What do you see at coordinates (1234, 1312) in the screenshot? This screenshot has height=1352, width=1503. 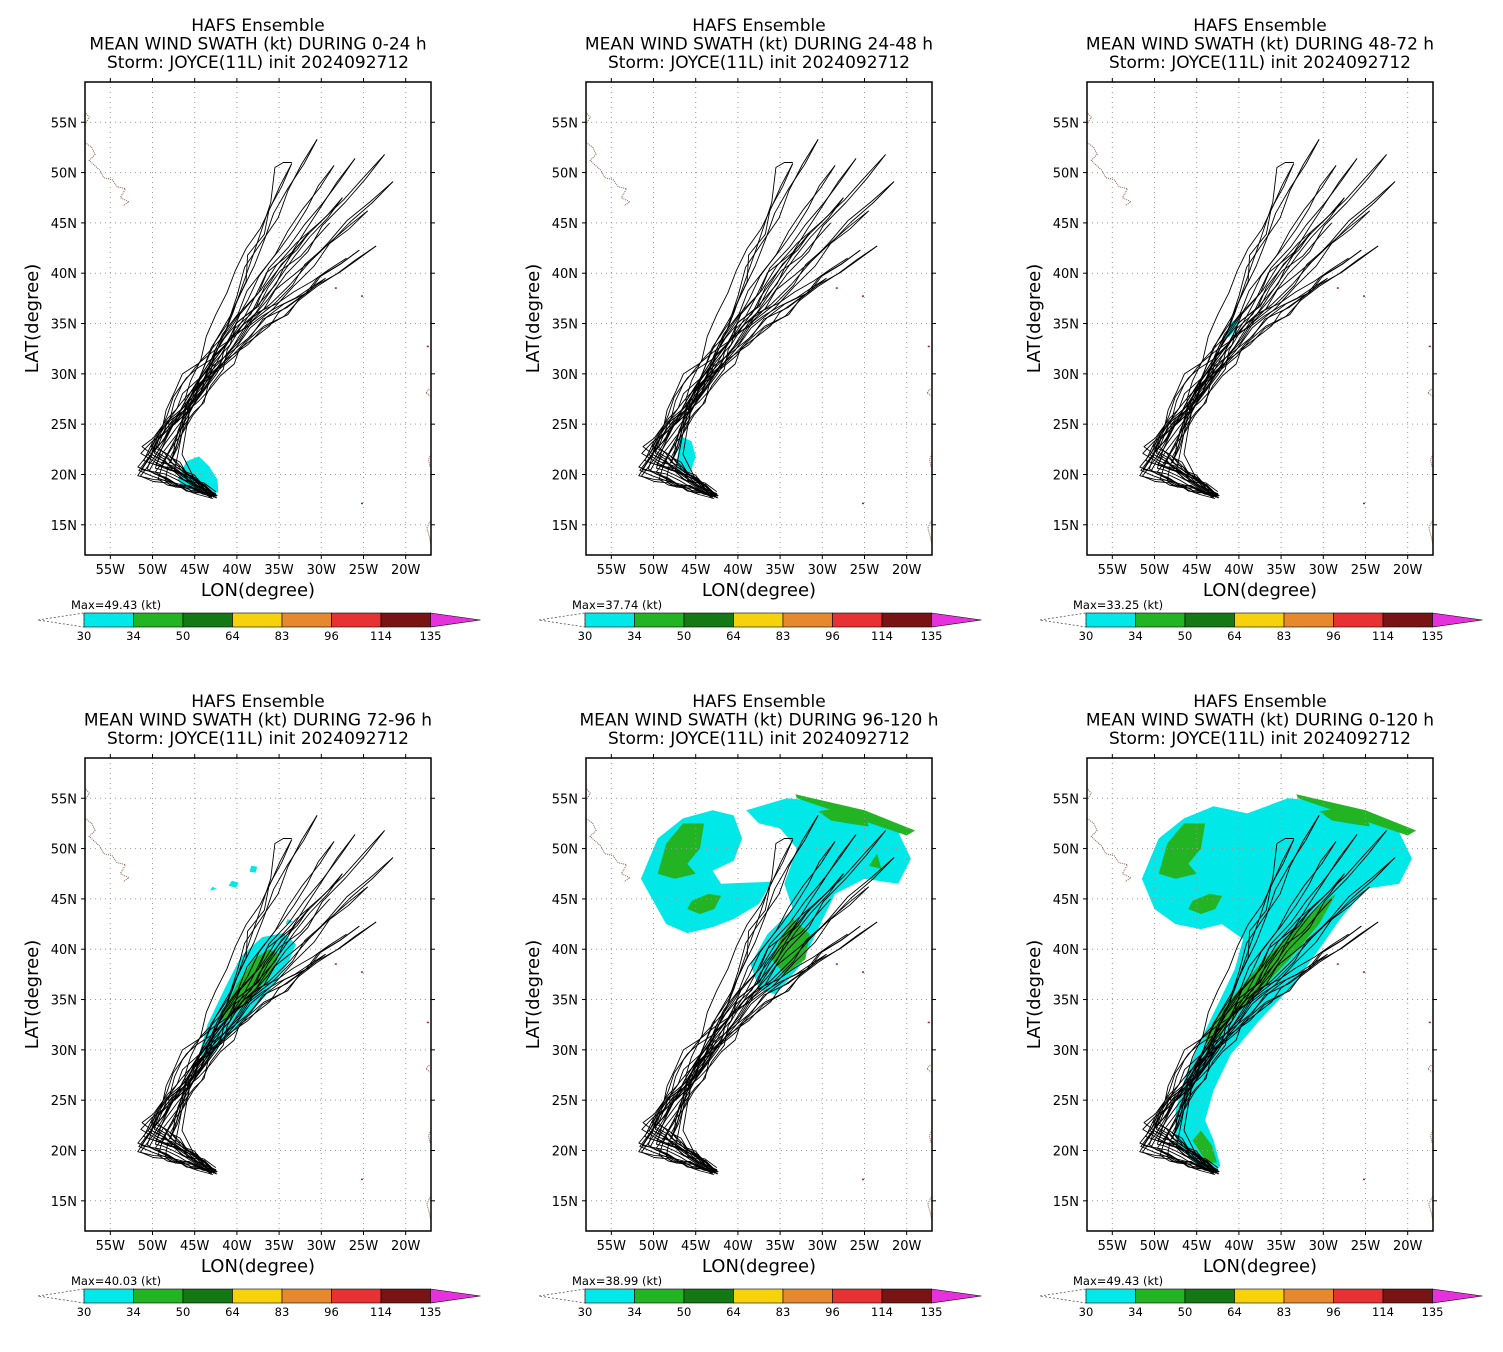 I see `colorbar-level-label: 64` at bounding box center [1234, 1312].